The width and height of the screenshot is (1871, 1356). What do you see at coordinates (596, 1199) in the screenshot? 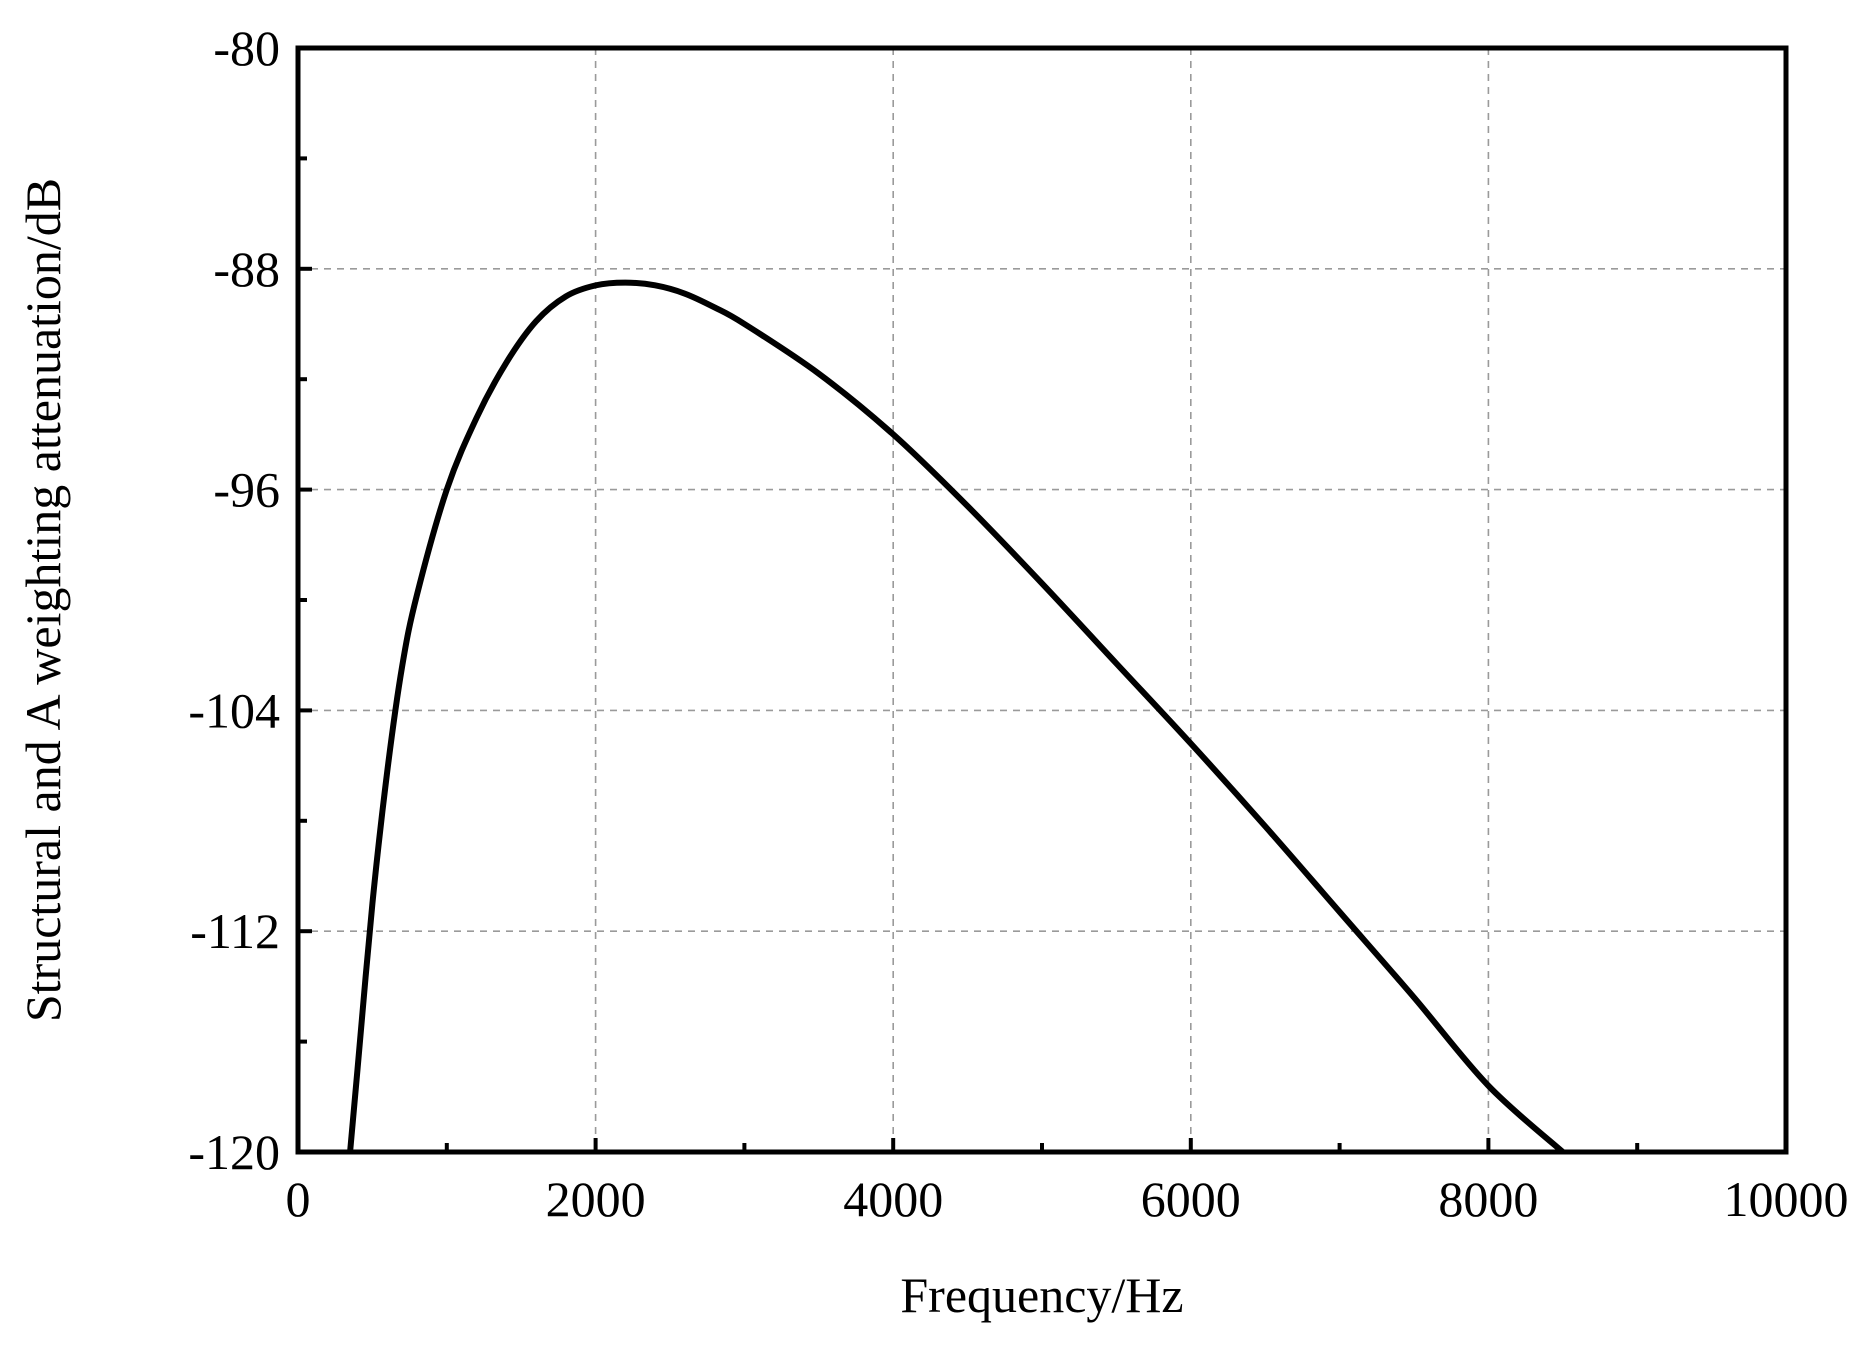
I see `x-tick-label: 2000` at bounding box center [596, 1199].